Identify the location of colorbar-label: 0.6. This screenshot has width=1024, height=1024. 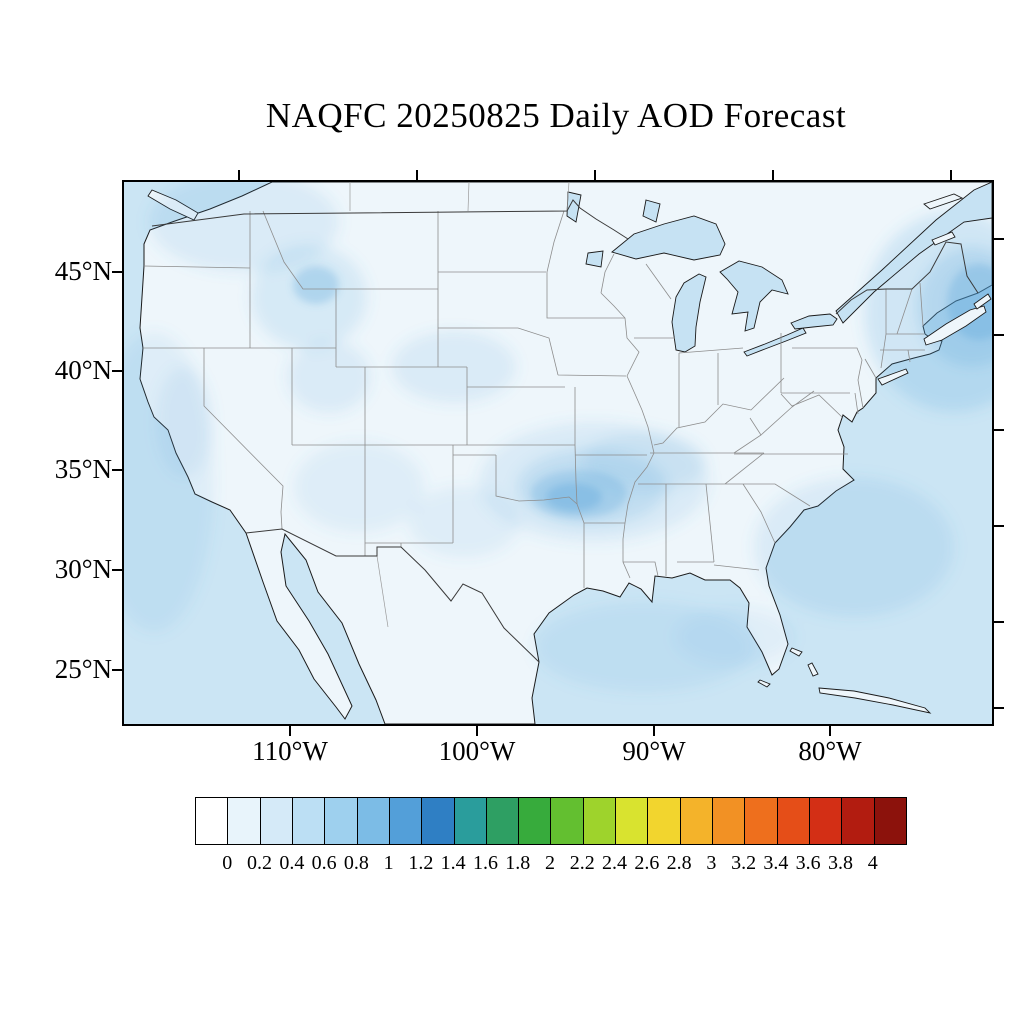
(324, 863).